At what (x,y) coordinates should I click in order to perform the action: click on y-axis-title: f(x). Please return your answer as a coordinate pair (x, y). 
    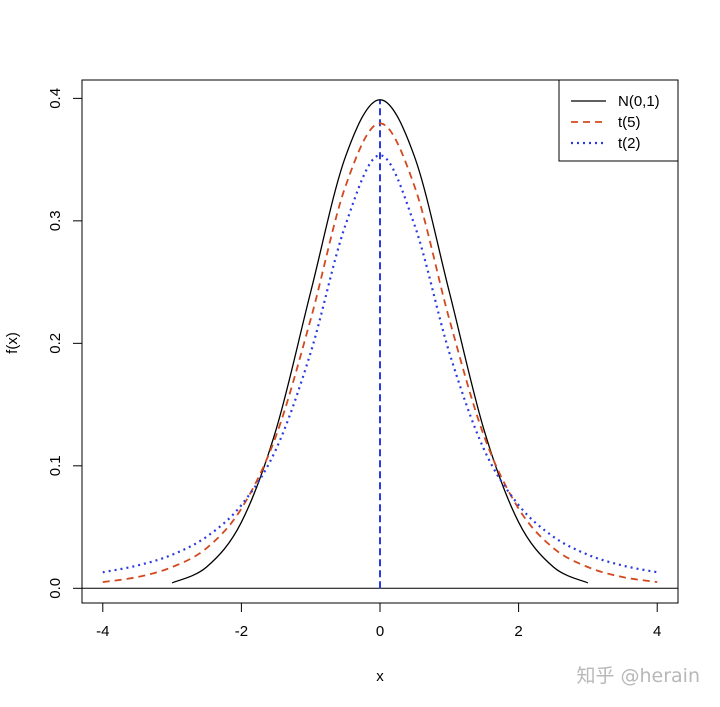
    Looking at the image, I should click on (12, 343).